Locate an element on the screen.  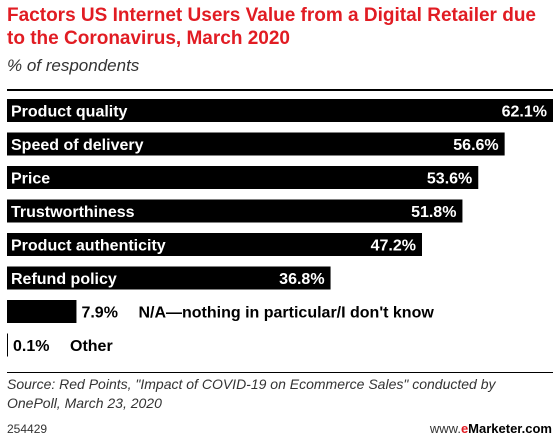
brand-prefix: www. is located at coordinates (445, 428).